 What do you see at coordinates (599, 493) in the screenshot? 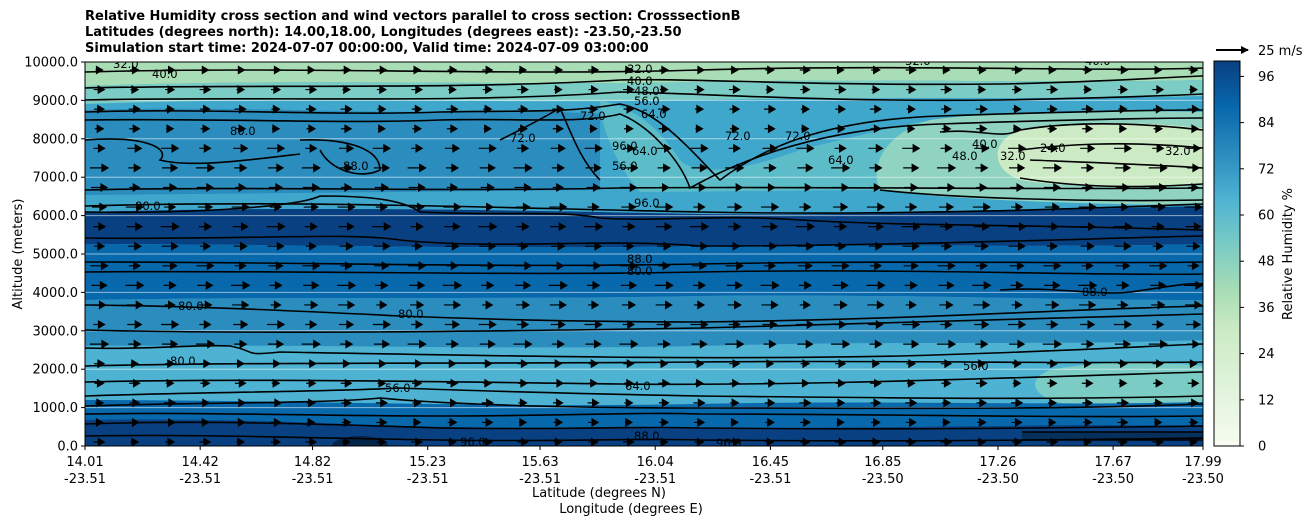
I see `x-axis-label: Latitude (degrees N)` at bounding box center [599, 493].